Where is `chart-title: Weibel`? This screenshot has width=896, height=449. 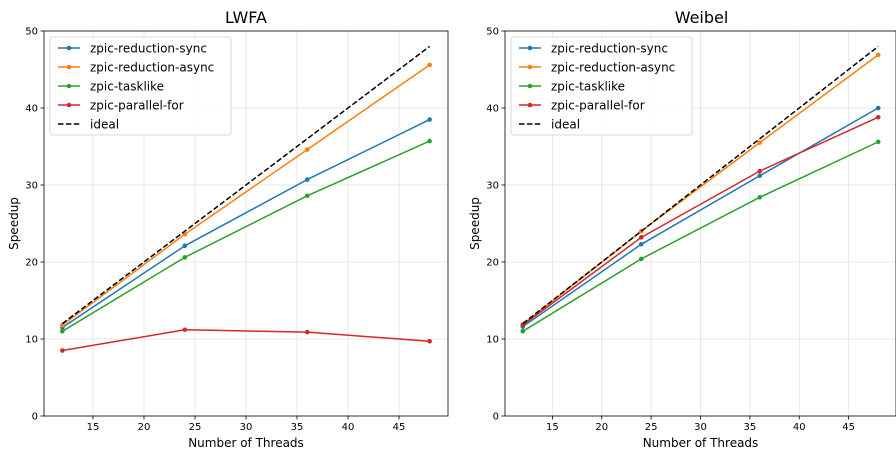
chart-title: Weibel is located at coordinates (702, 17).